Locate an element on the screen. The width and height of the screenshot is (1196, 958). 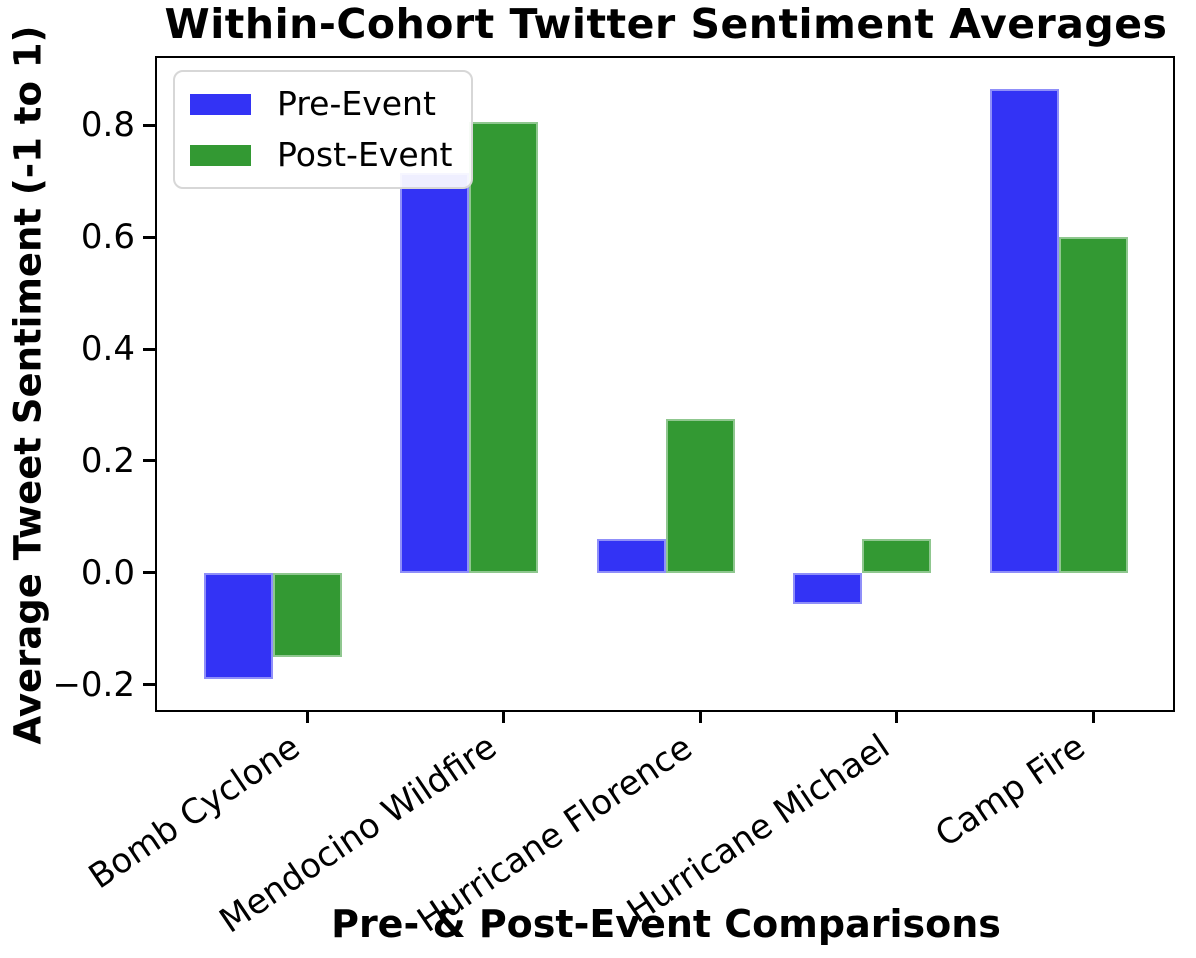
legend-swatch-post-event-icon is located at coordinates (220, 155).